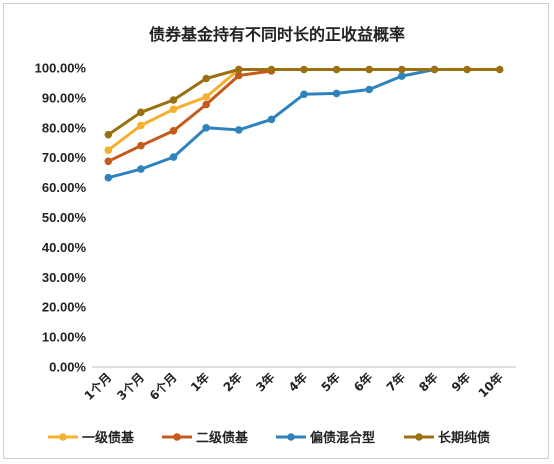 The image size is (554, 464). I want to click on x-tick-label: 5年, so click(330, 382).